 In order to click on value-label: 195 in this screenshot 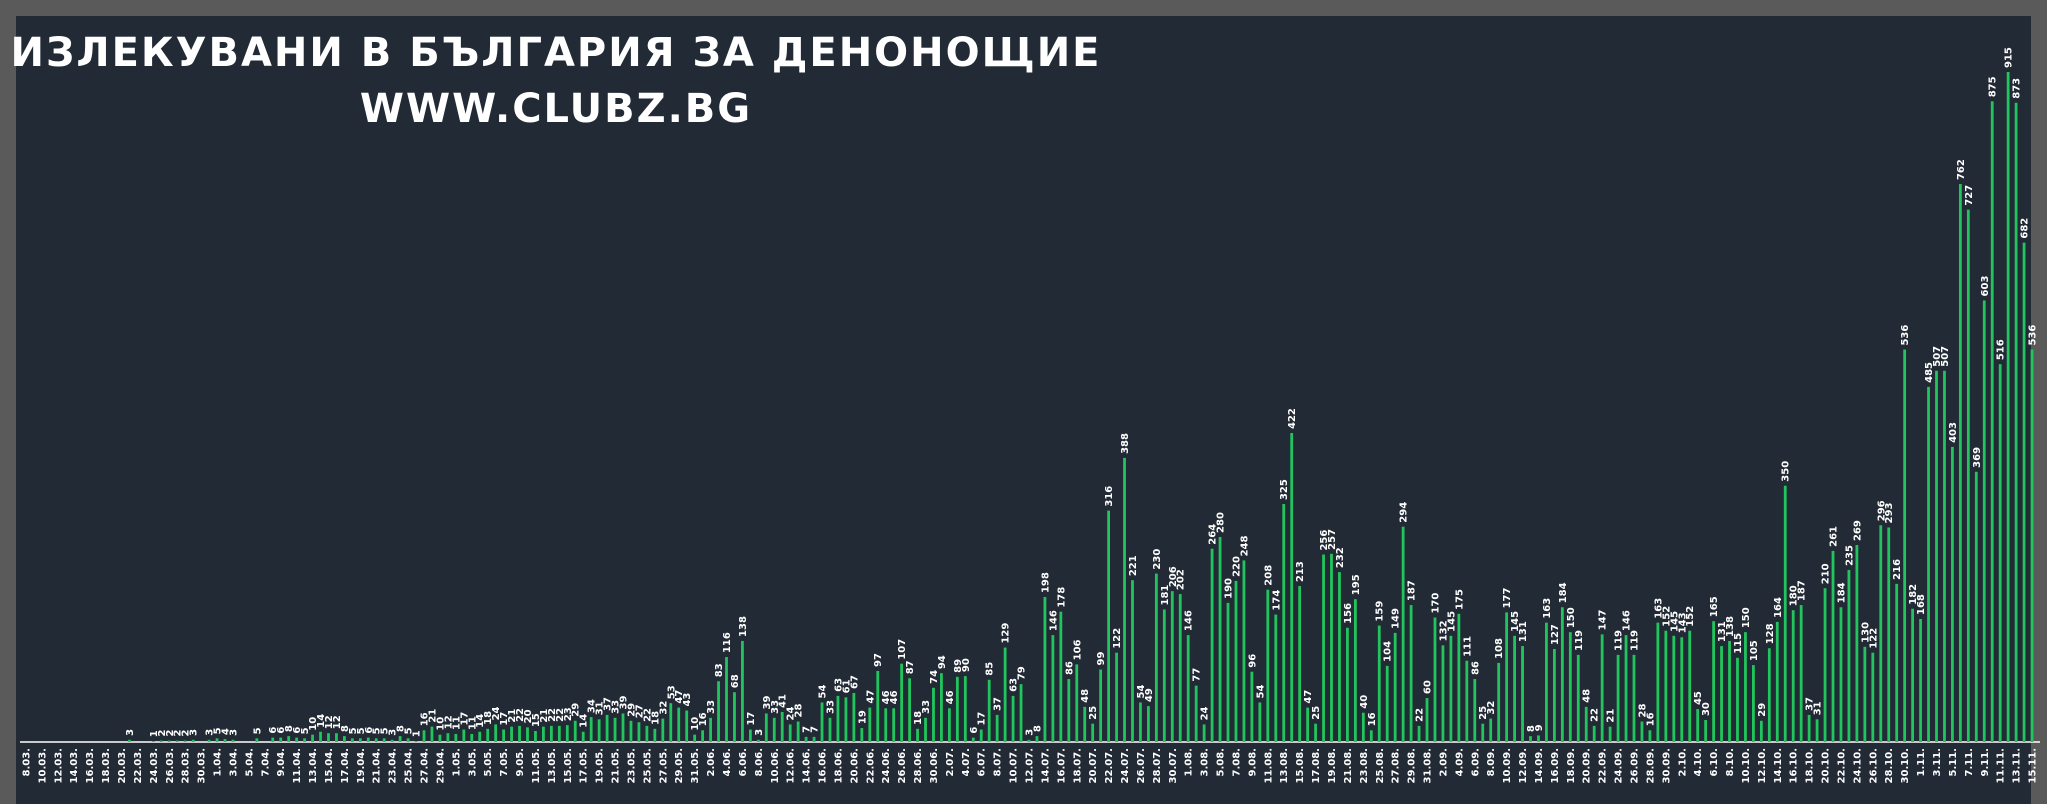, I will do `click(1356, 584)`.